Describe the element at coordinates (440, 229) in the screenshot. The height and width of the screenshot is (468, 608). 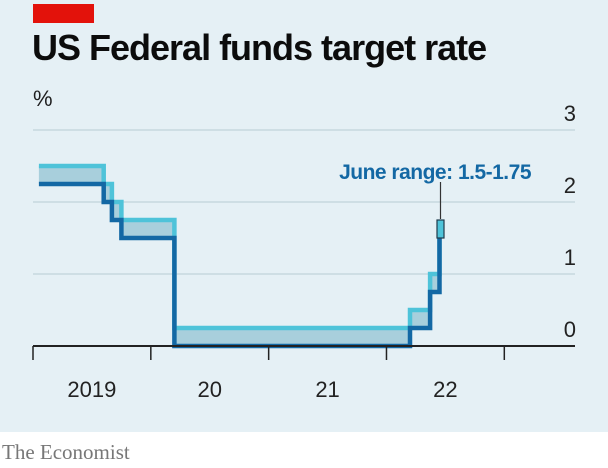
I see `june-range-marker` at that location.